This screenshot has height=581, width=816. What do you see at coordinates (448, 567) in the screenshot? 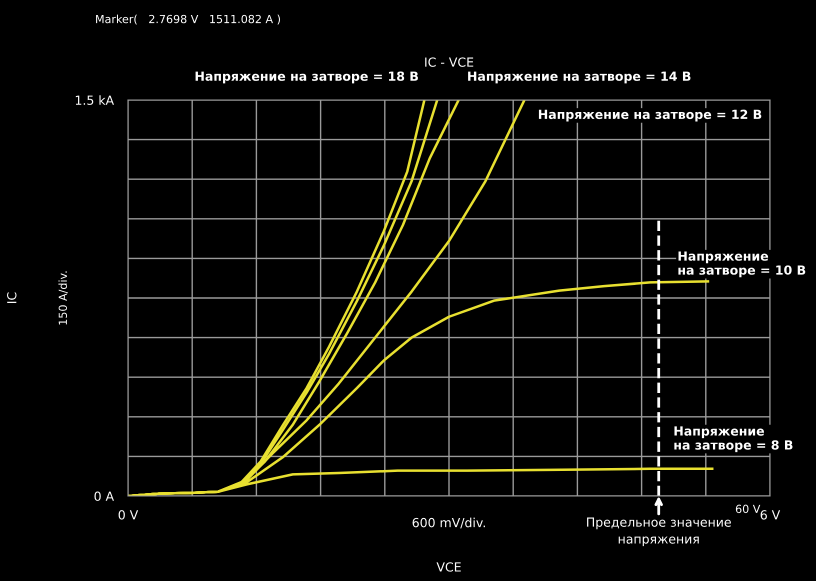
I see `x-axis-title: VCE` at bounding box center [448, 567].